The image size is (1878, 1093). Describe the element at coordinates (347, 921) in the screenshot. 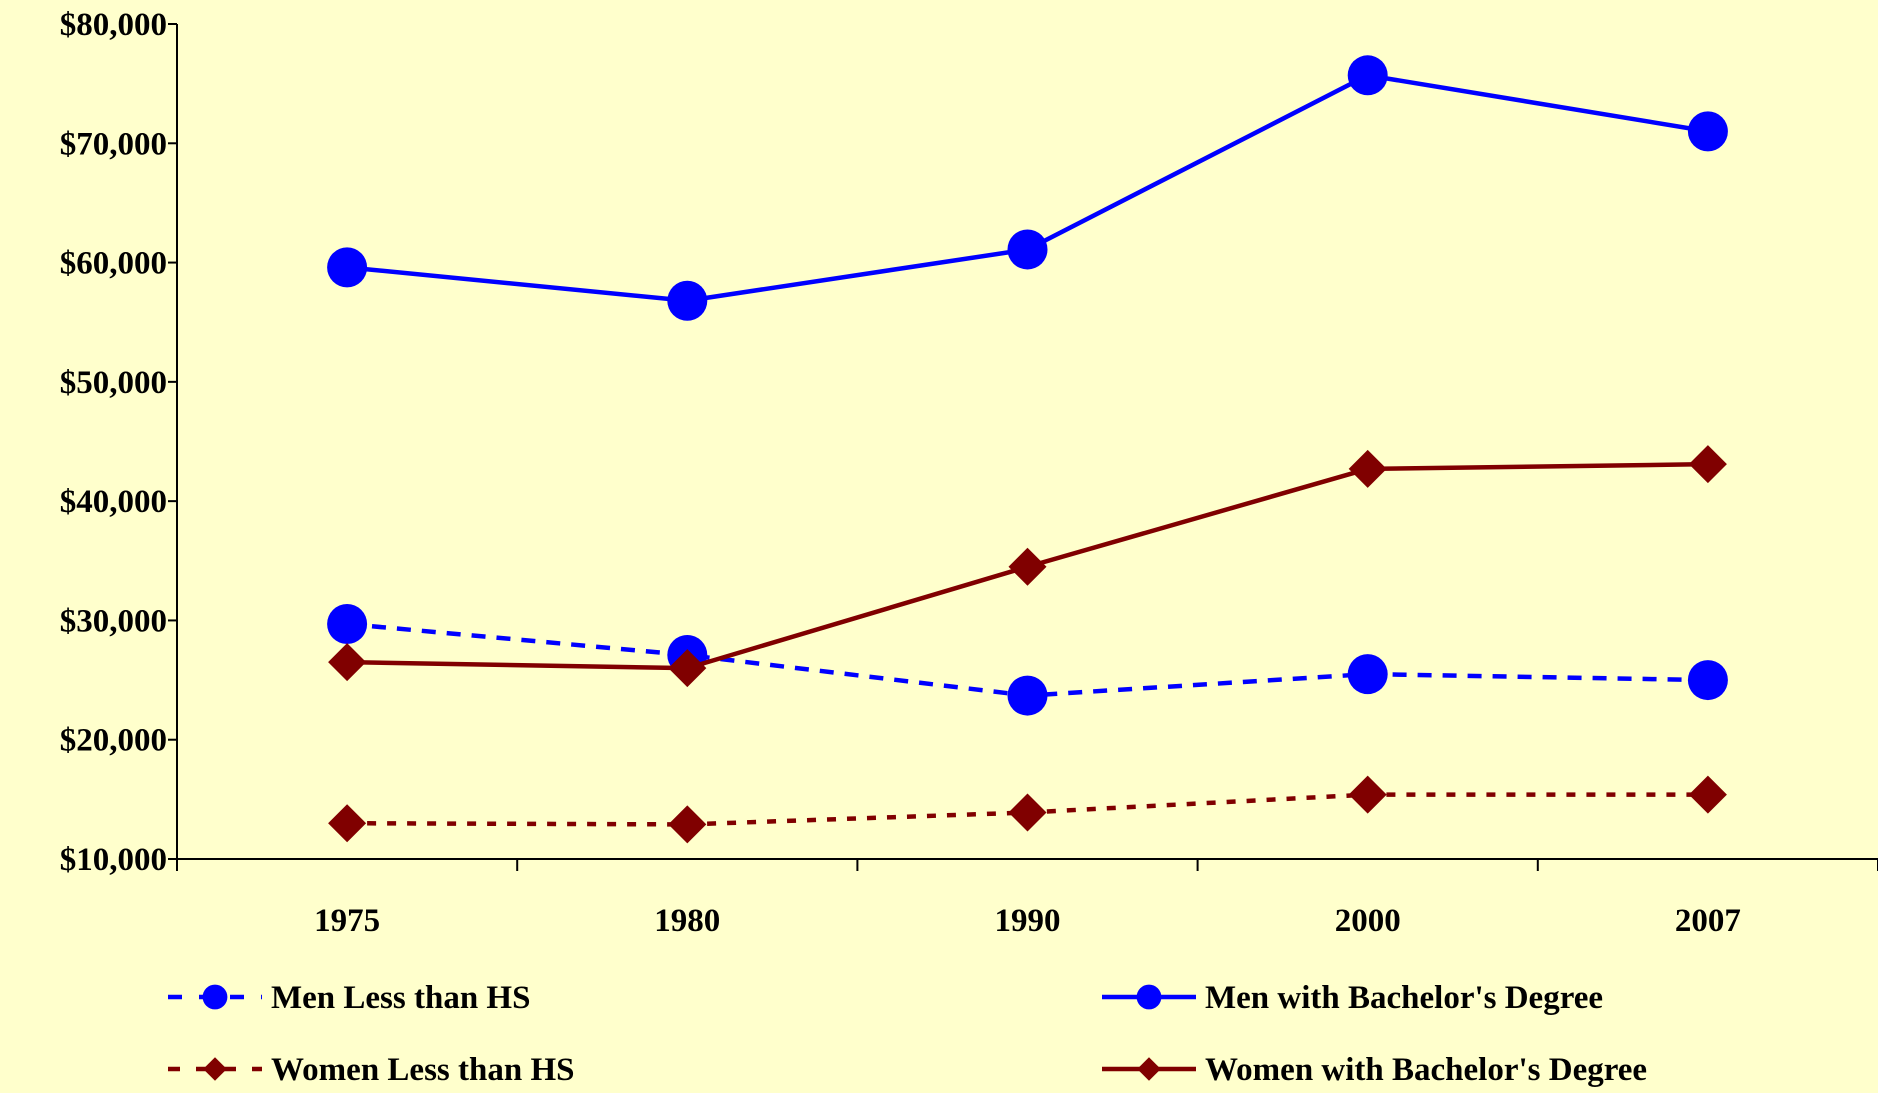

I see `x-tick-label: 1975` at that location.